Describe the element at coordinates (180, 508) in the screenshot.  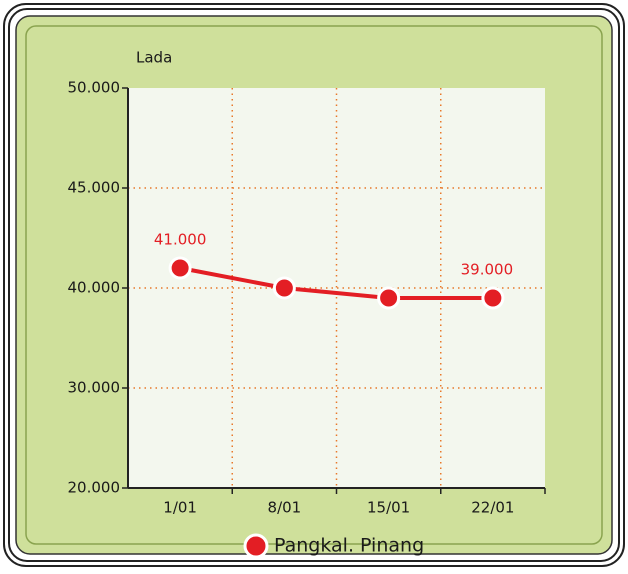
I see `x-tick-label: 1/01` at that location.